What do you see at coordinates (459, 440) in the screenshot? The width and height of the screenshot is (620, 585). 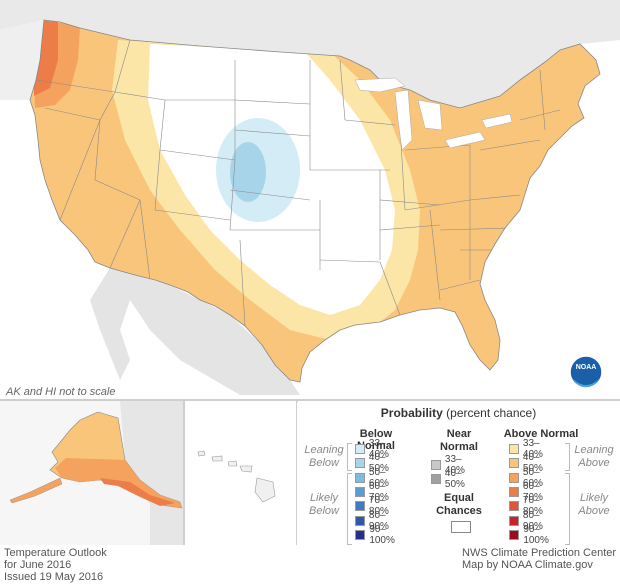 I see `near-normal-header: Near Normal` at bounding box center [459, 440].